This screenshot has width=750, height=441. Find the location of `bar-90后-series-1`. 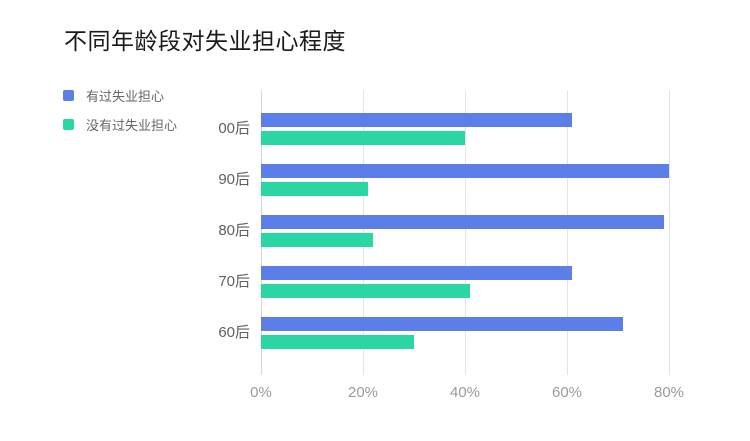

bar-90后-series-1 is located at coordinates (314, 189).